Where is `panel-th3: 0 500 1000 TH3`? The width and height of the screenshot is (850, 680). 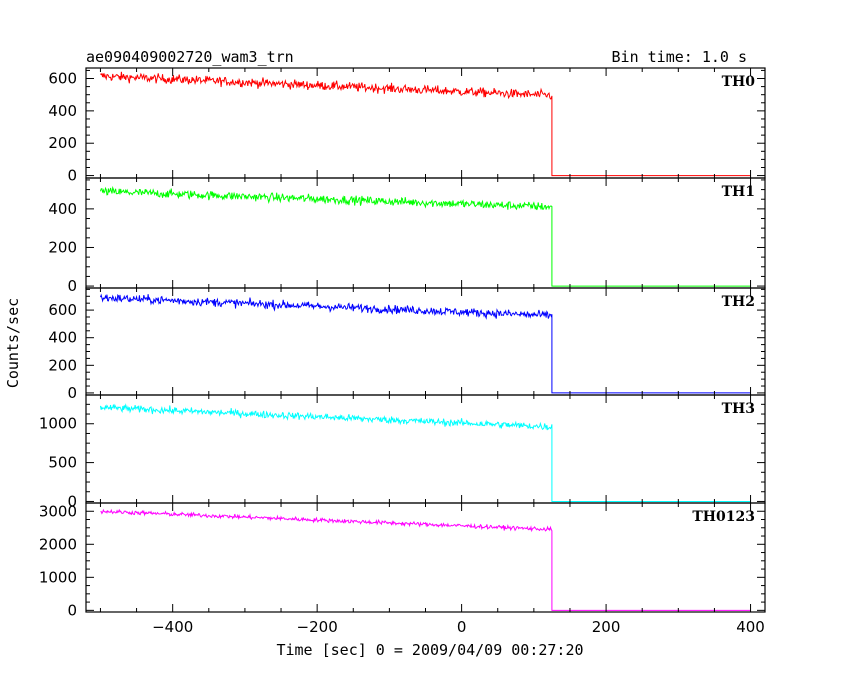
panel-th3: 0 500 1000 TH3 is located at coordinates (402, 452).